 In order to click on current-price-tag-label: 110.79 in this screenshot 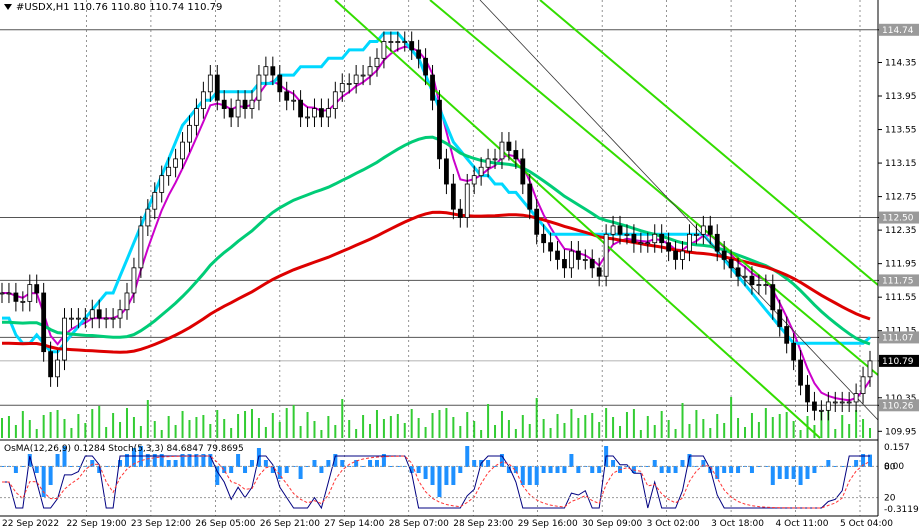, I will do `click(898, 362)`.